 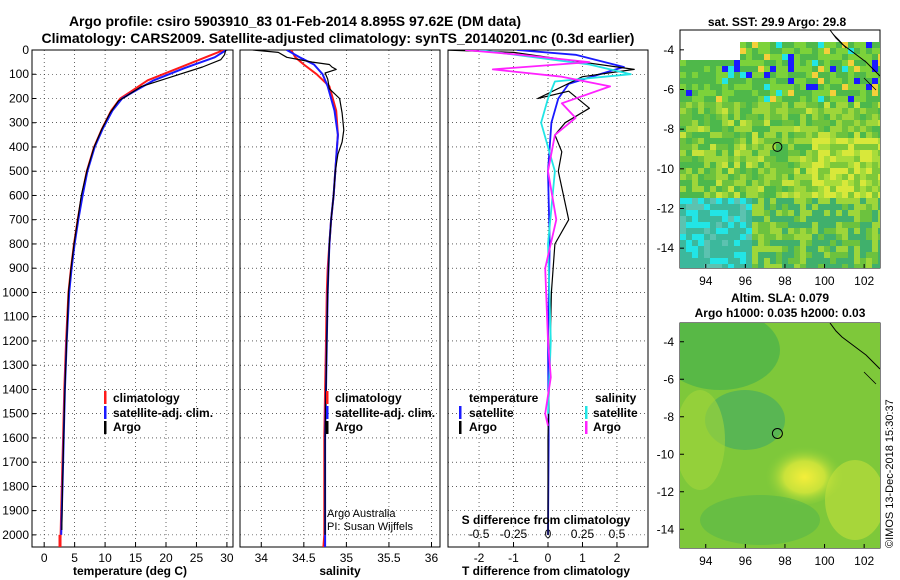 I want to click on x-tick-label: 0, so click(x=44, y=558).